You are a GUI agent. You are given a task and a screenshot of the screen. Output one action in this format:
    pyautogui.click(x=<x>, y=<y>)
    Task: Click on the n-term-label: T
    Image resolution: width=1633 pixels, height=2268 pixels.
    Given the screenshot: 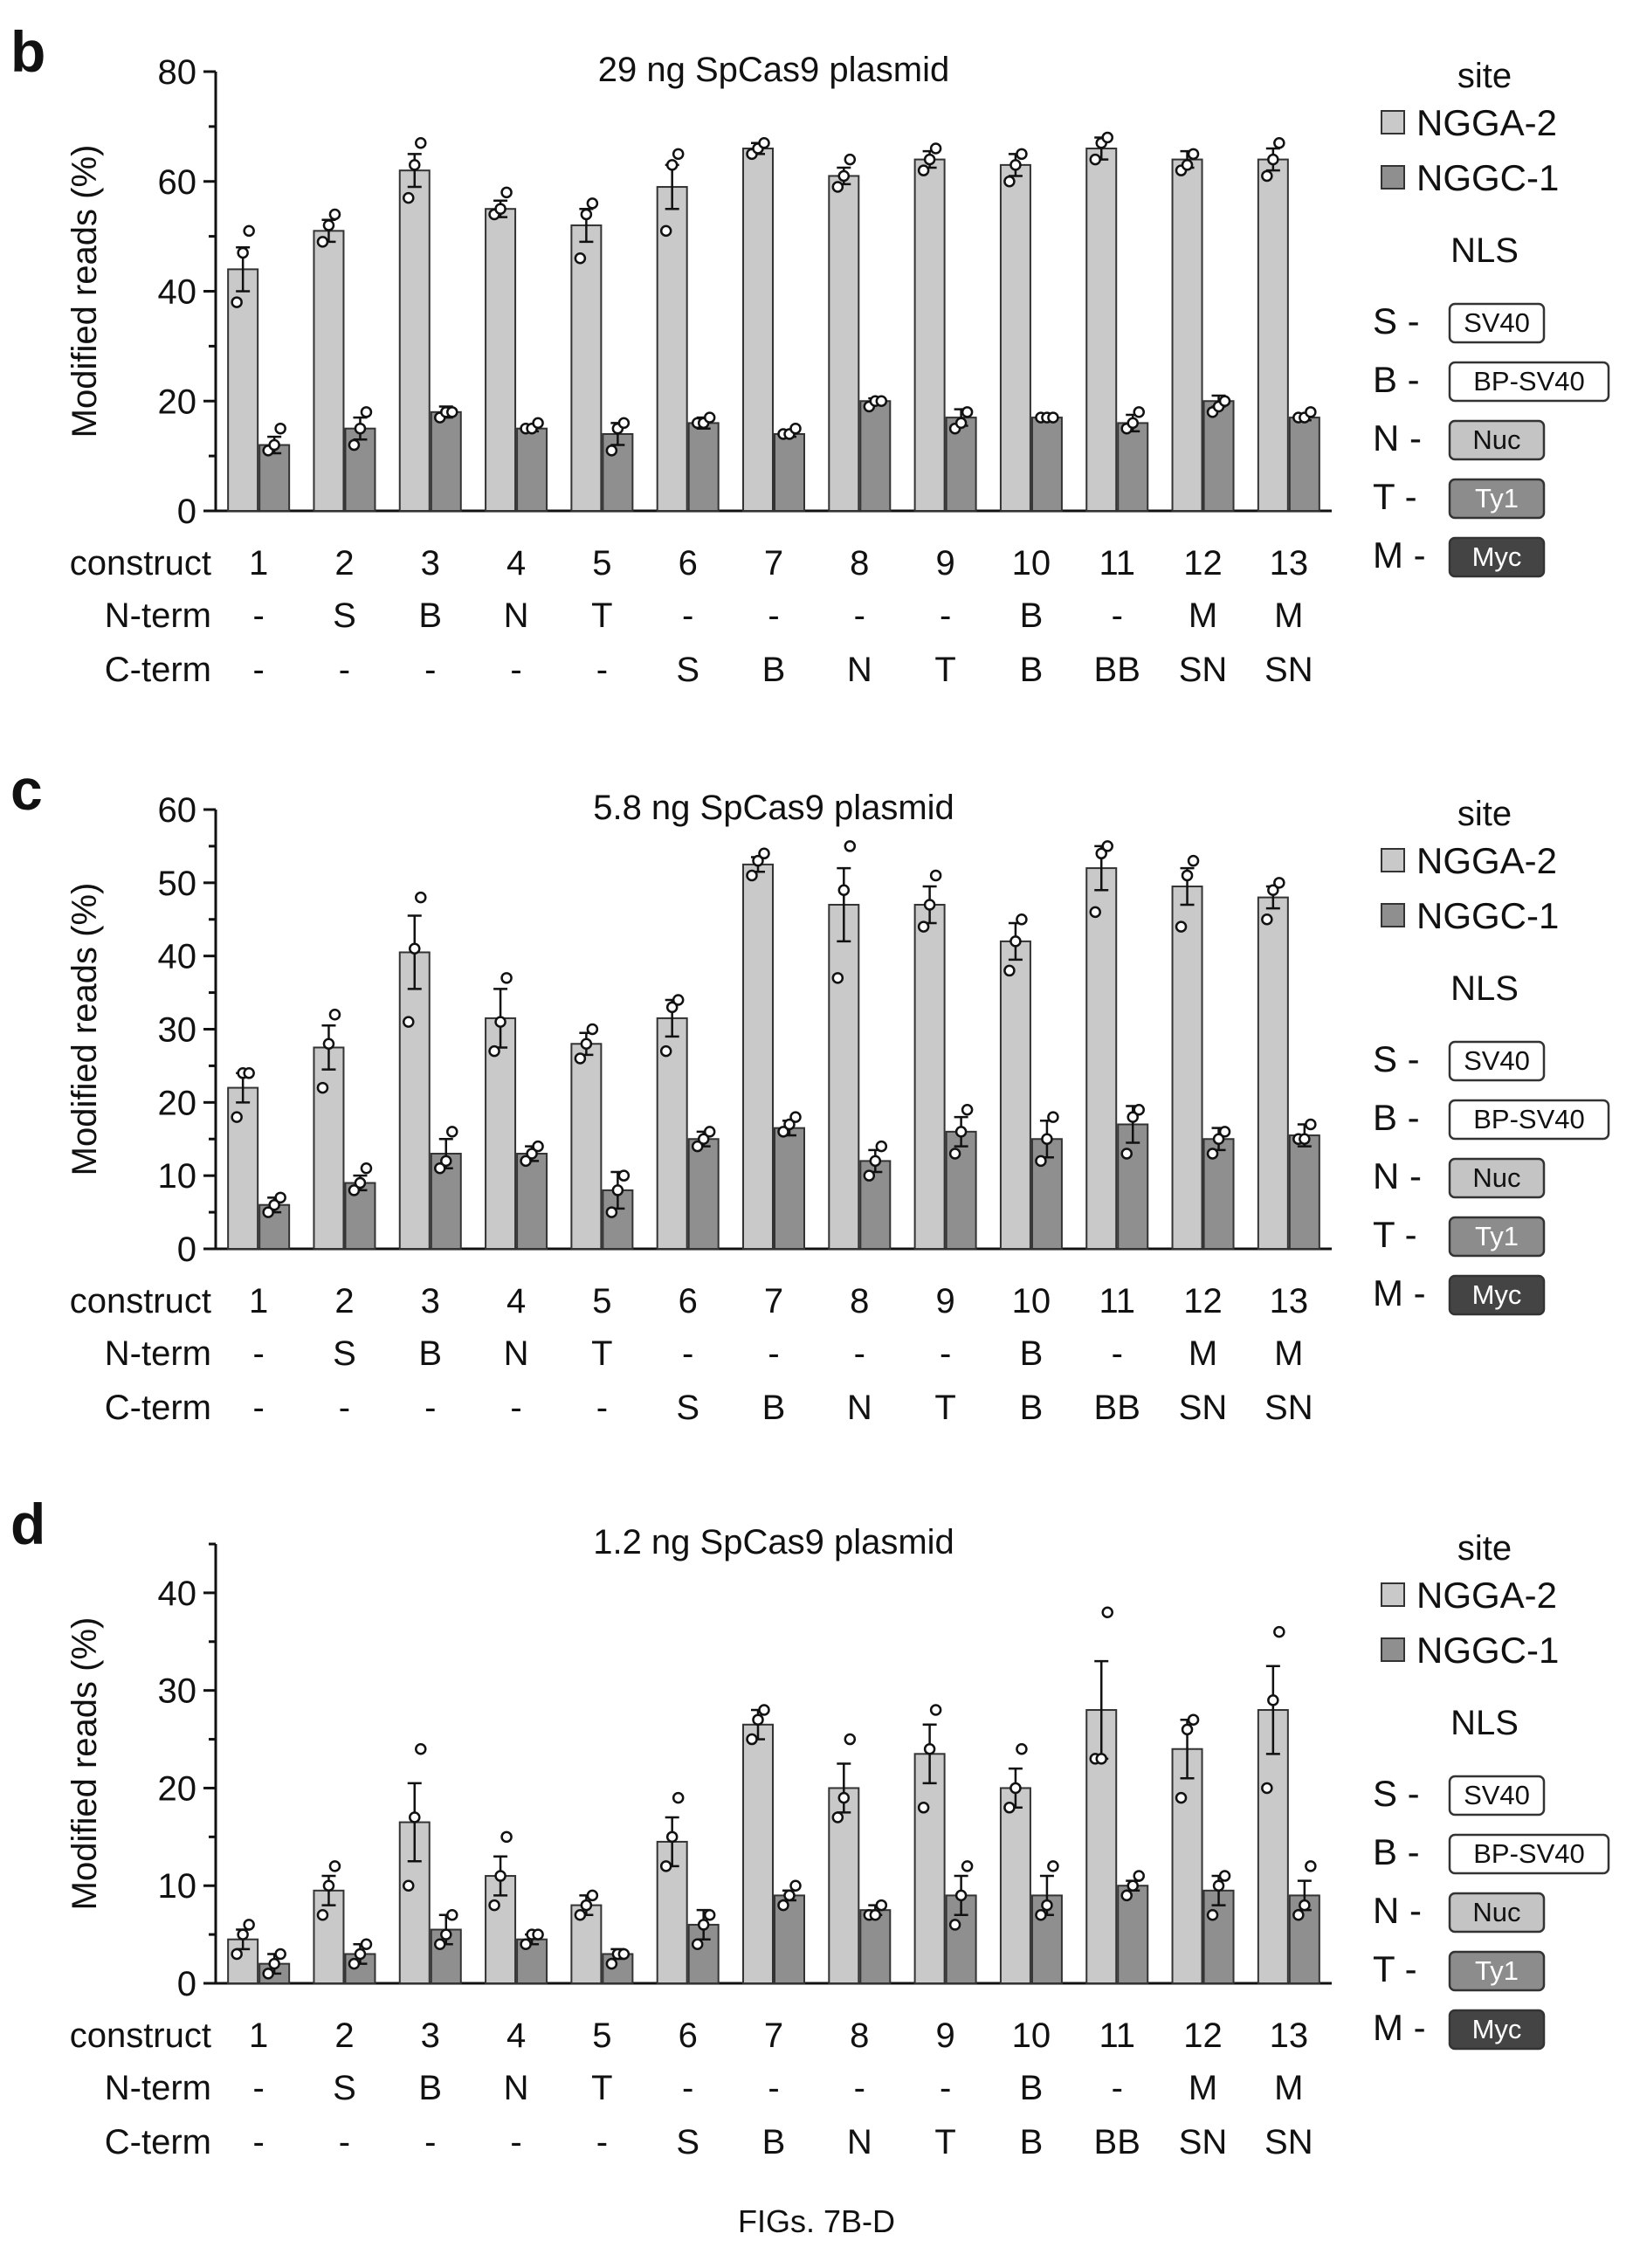 What is the action you would take?
    pyautogui.click(x=601, y=615)
    